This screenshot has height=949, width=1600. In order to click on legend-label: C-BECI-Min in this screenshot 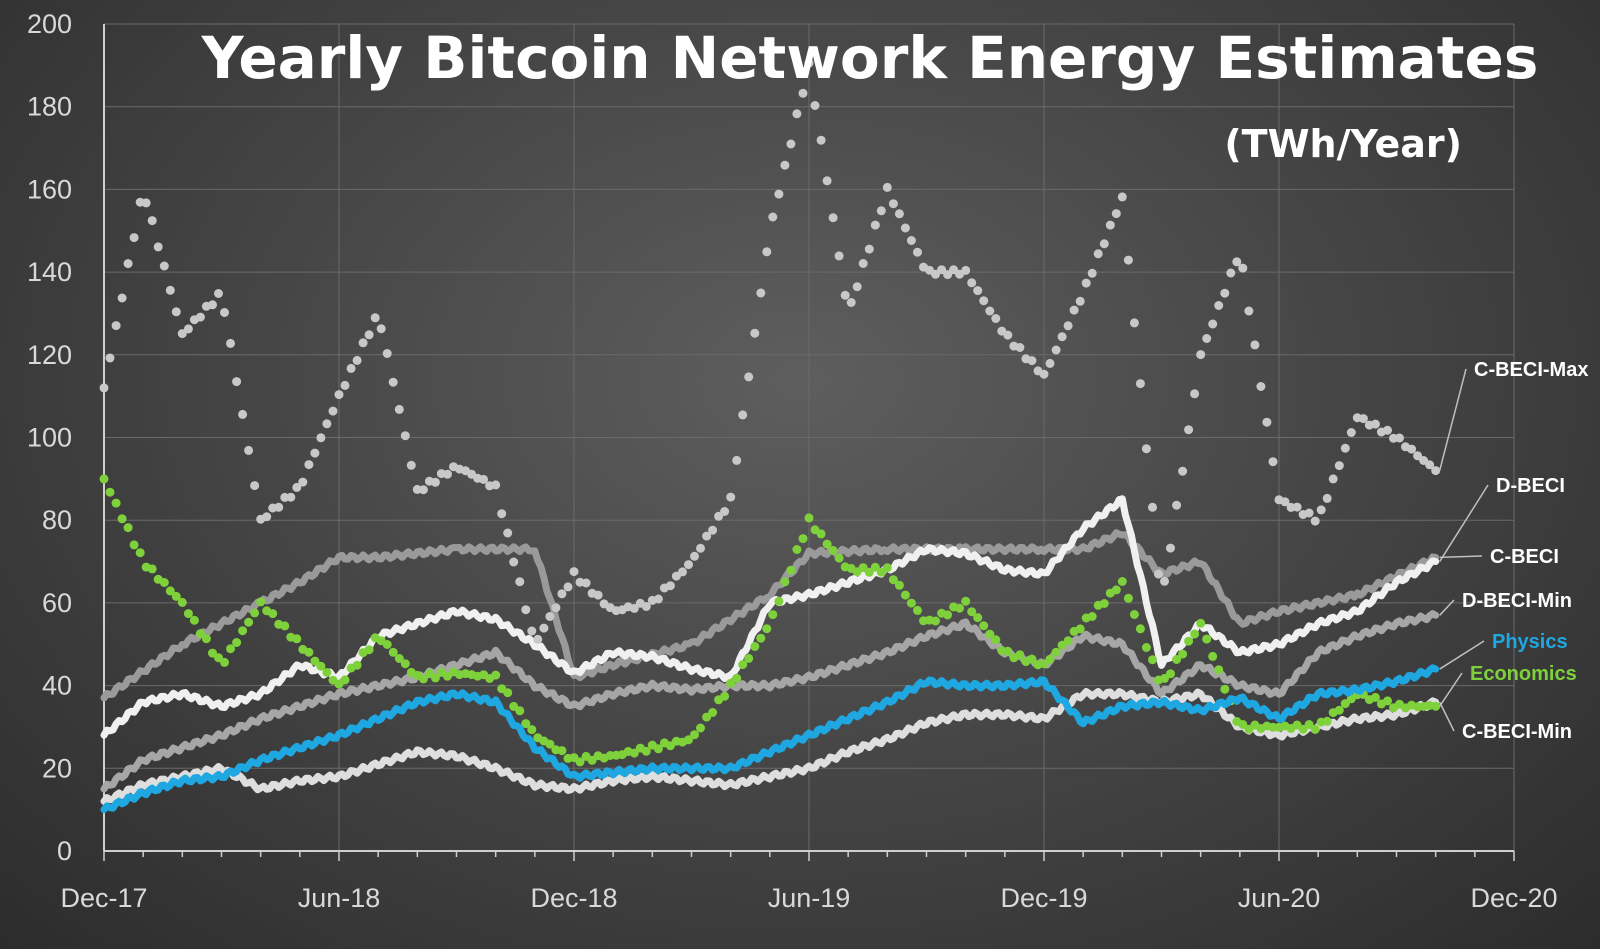, I will do `click(1517, 732)`.